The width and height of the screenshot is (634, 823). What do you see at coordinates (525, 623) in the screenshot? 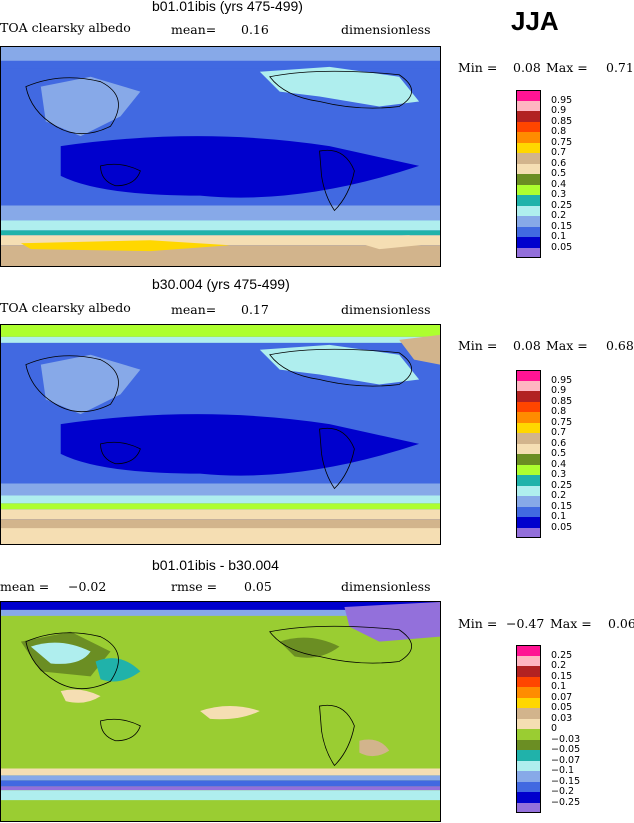
I see `panel3-min-value: −0.47` at bounding box center [525, 623].